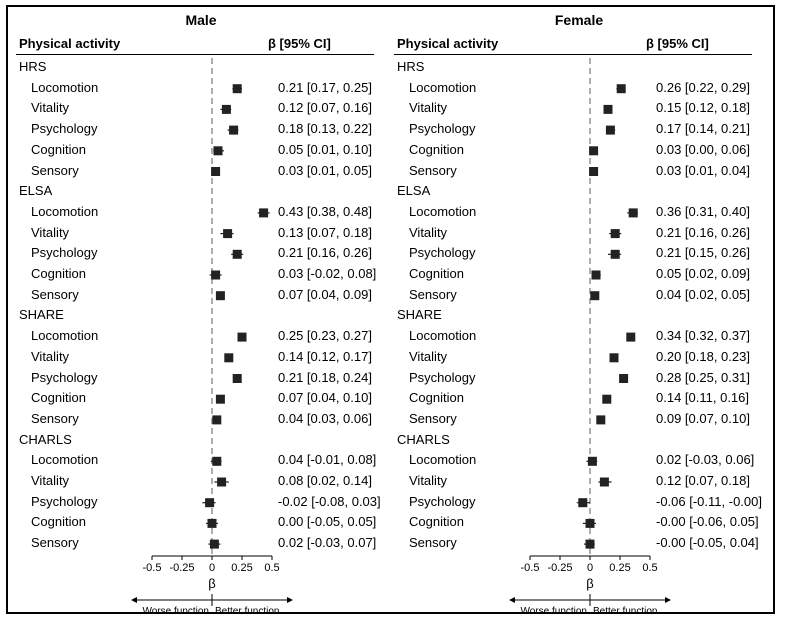 Image resolution: width=785 pixels, height=623 pixels. Describe the element at coordinates (703, 211) in the screenshot. I see `row-estimate-text: 0.36 [0.31, 0.40]` at that location.